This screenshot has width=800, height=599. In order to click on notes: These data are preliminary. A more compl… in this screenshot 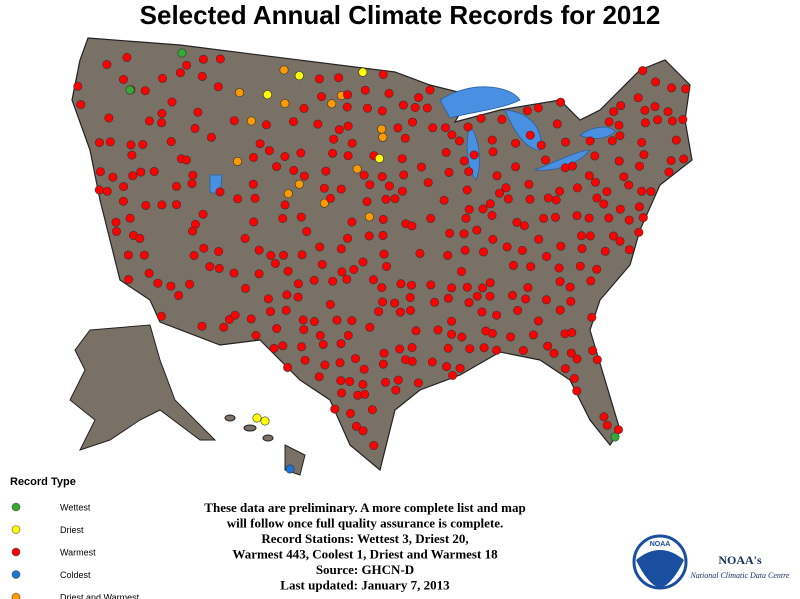, I will do `click(364, 546)`.